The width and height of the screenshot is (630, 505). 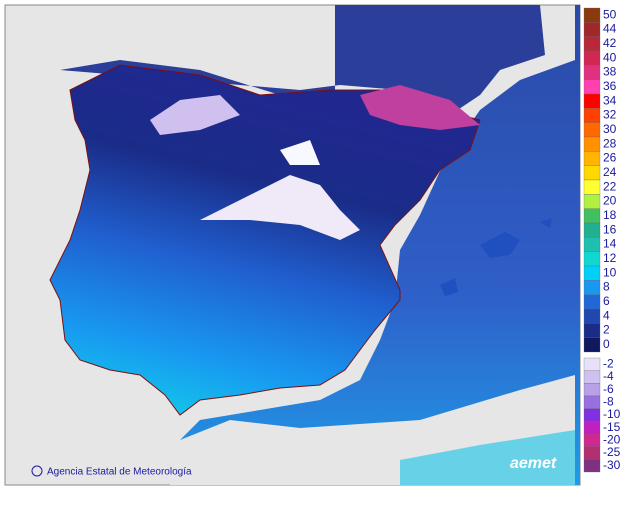 I want to click on snow-central, so click(x=280, y=207).